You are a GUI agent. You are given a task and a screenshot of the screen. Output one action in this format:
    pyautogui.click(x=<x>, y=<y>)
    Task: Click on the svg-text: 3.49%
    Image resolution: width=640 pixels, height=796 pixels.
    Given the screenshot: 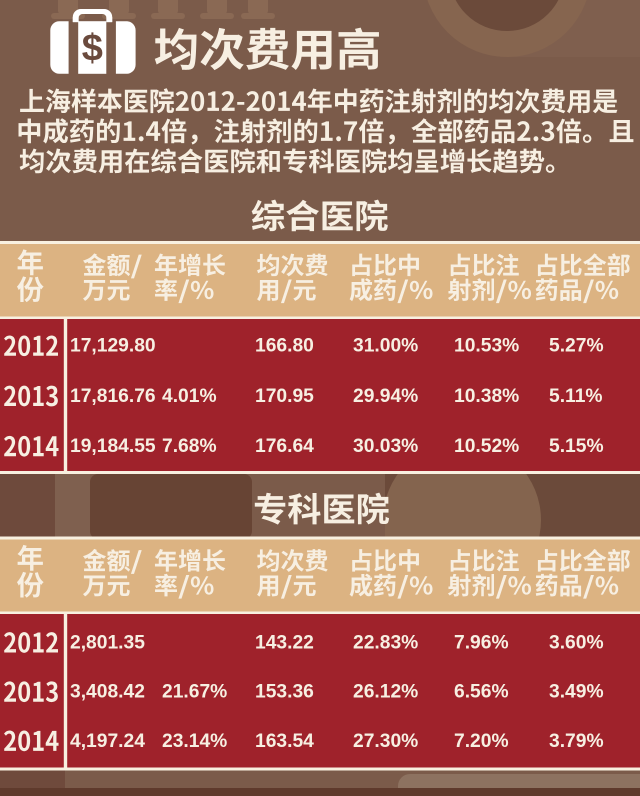 What is the action you would take?
    pyautogui.click(x=576, y=692)
    